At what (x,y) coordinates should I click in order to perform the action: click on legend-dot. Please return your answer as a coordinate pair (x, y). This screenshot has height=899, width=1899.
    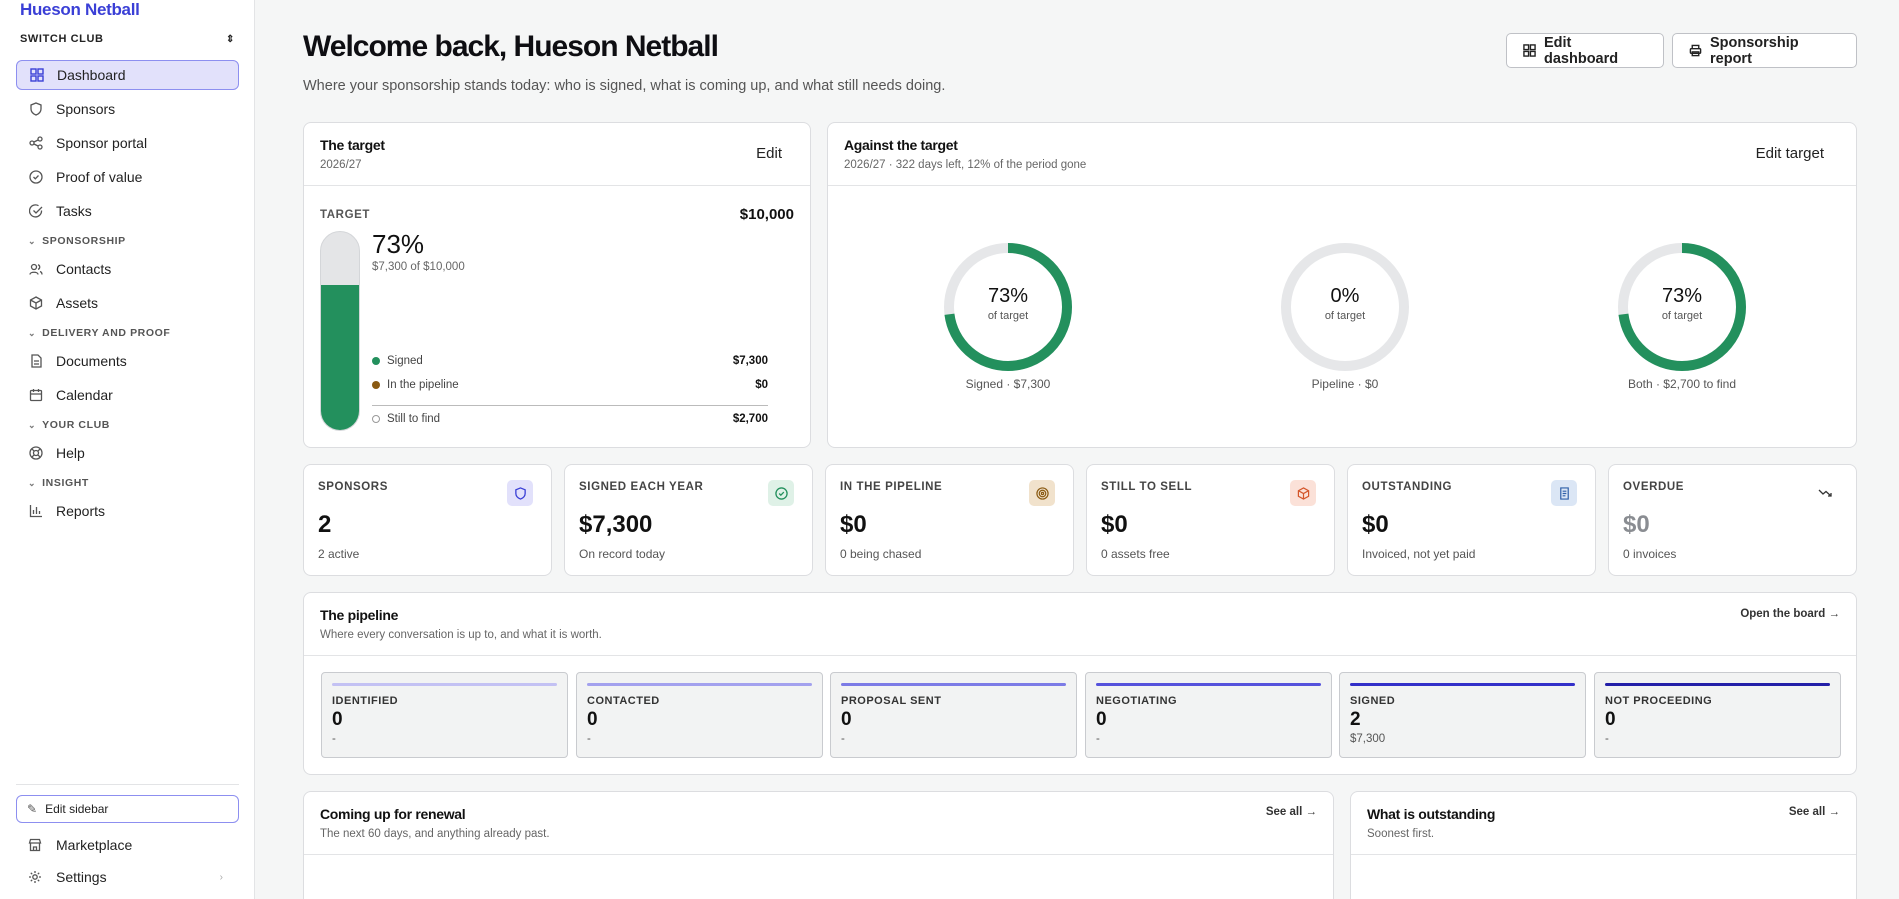
    Looking at the image, I should click on (376, 361).